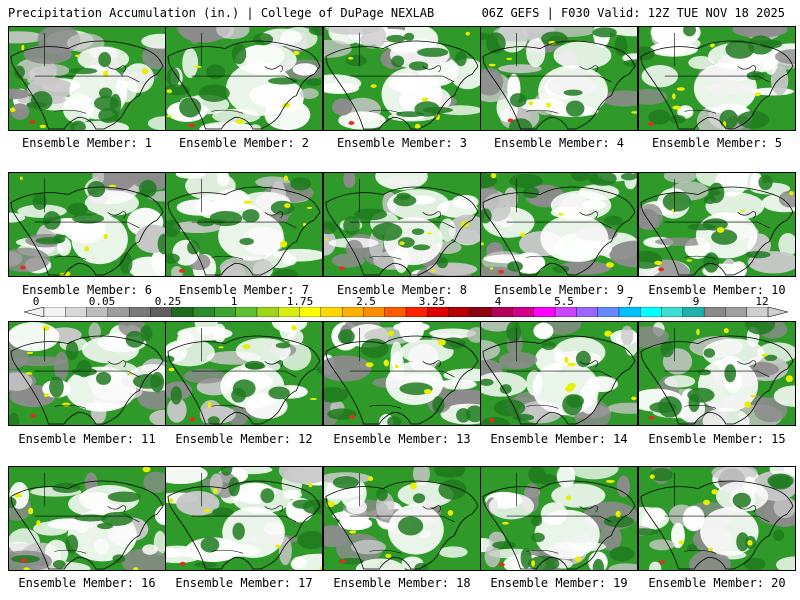  What do you see at coordinates (402, 583) in the screenshot?
I see `ensemble-member-label: Ensemble Member: 18` at bounding box center [402, 583].